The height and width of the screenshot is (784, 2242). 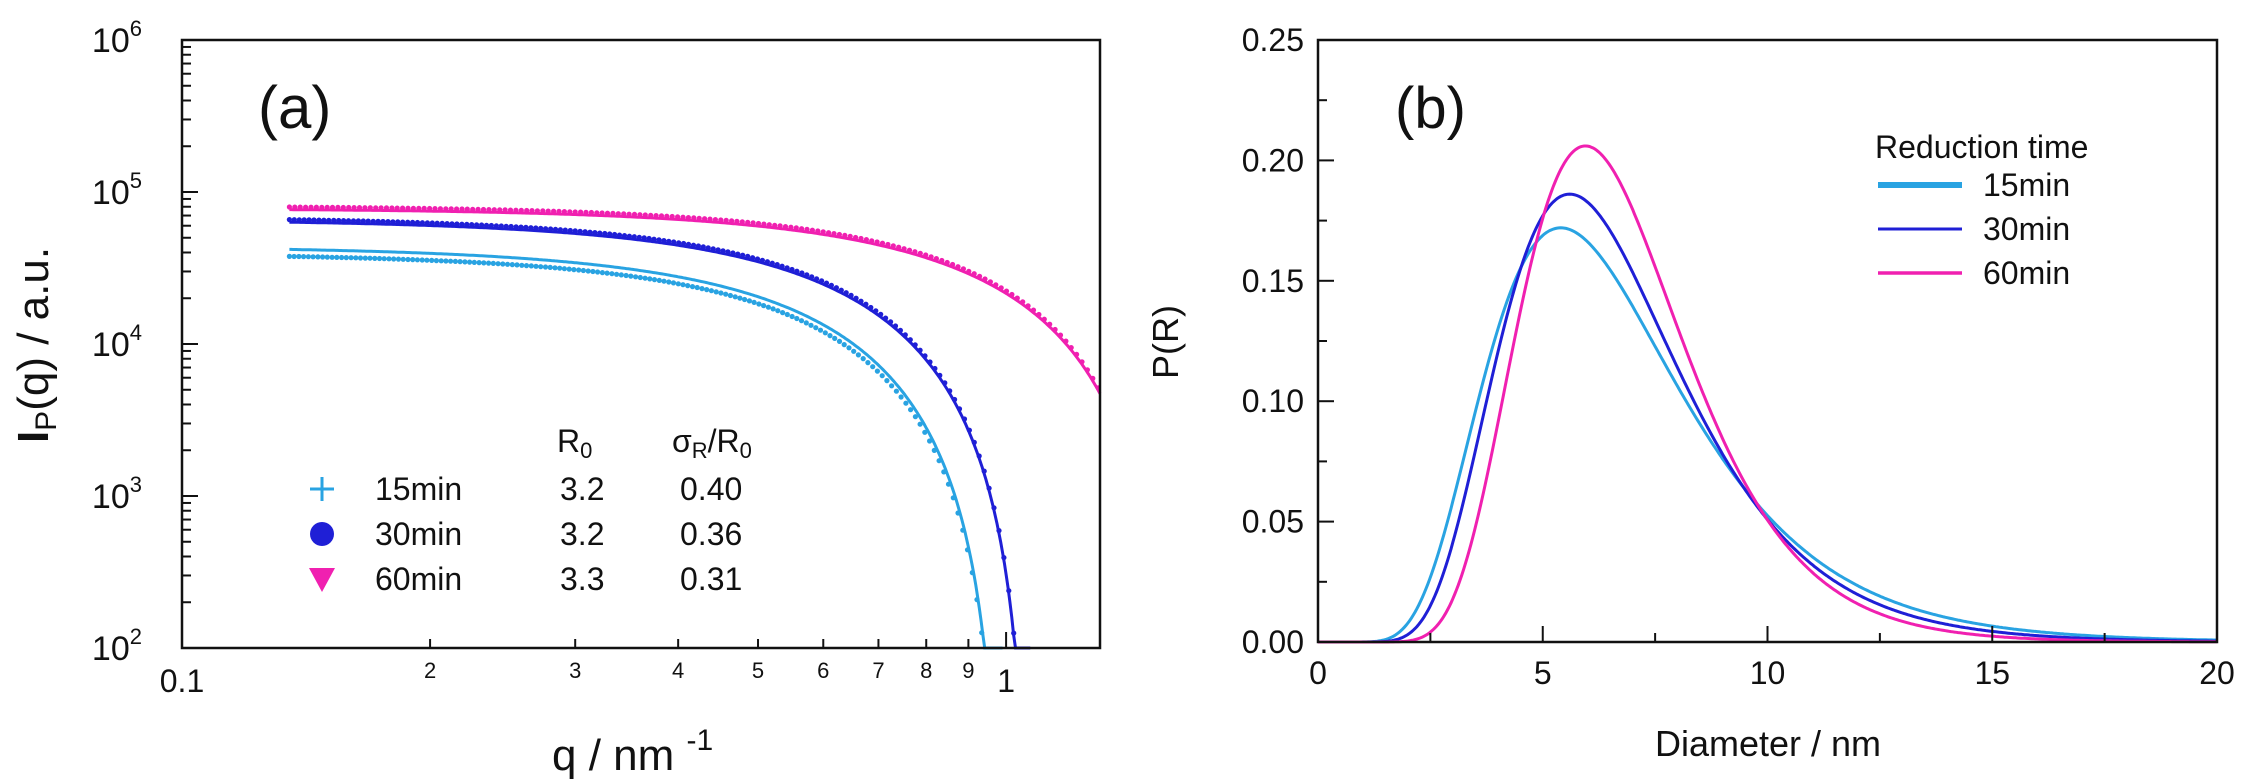 I want to click on panel-b-y-axis: 0.00 0.05 0.10 0.15 0.20 0.25, so click(x=1288, y=341).